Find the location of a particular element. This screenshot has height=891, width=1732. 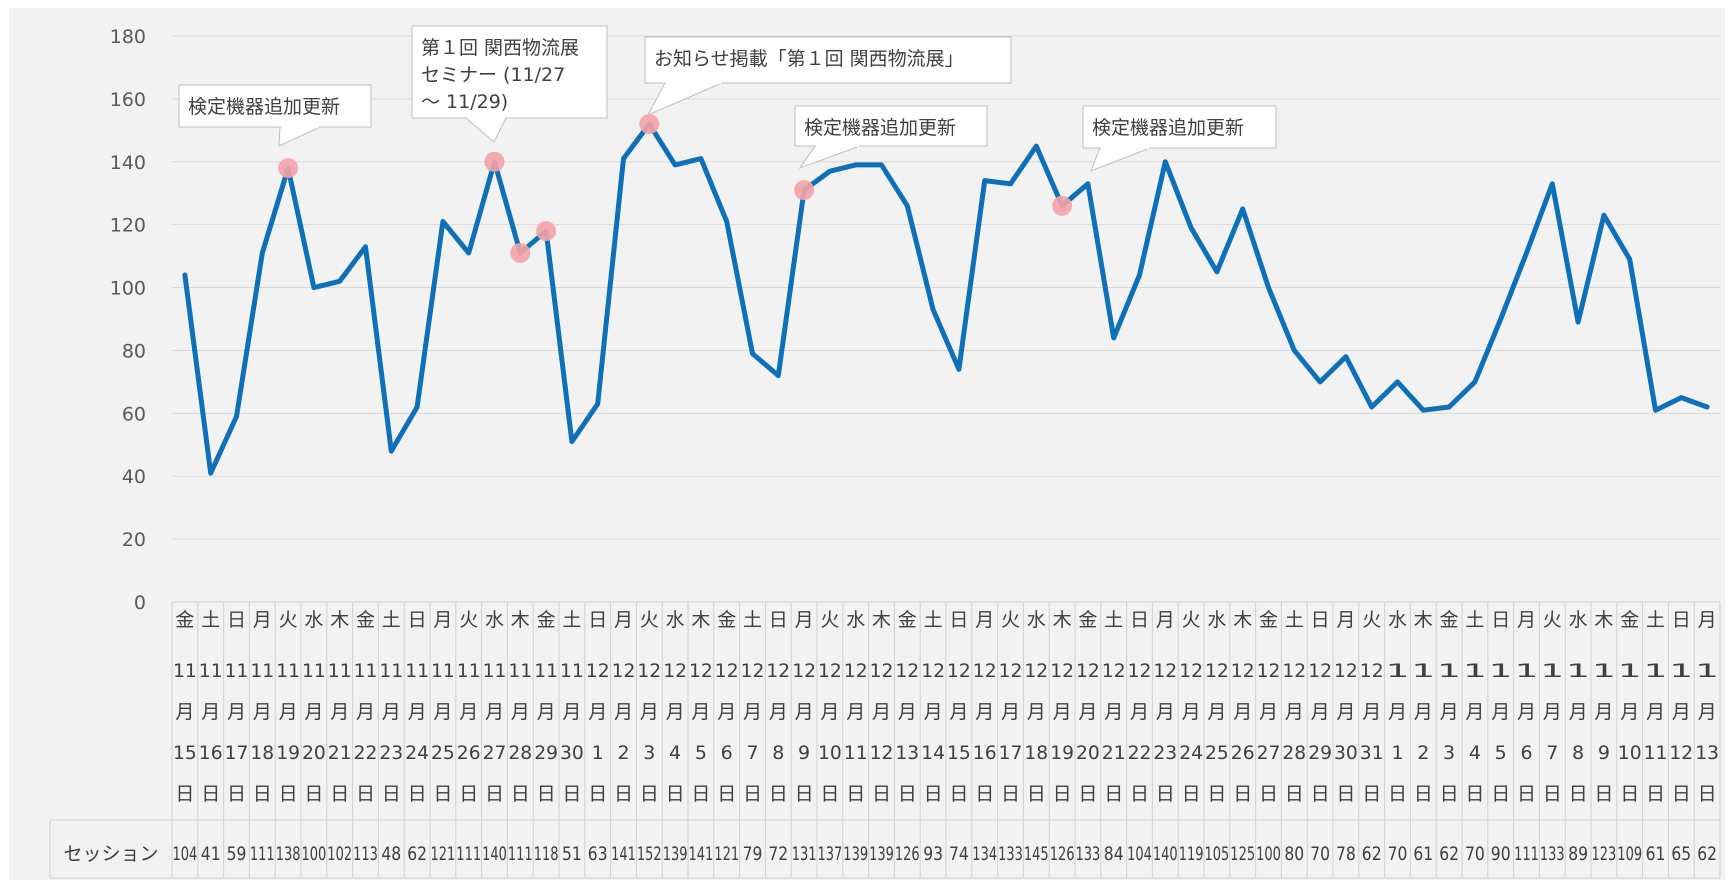

session-value: 65 is located at coordinates (1681, 854).